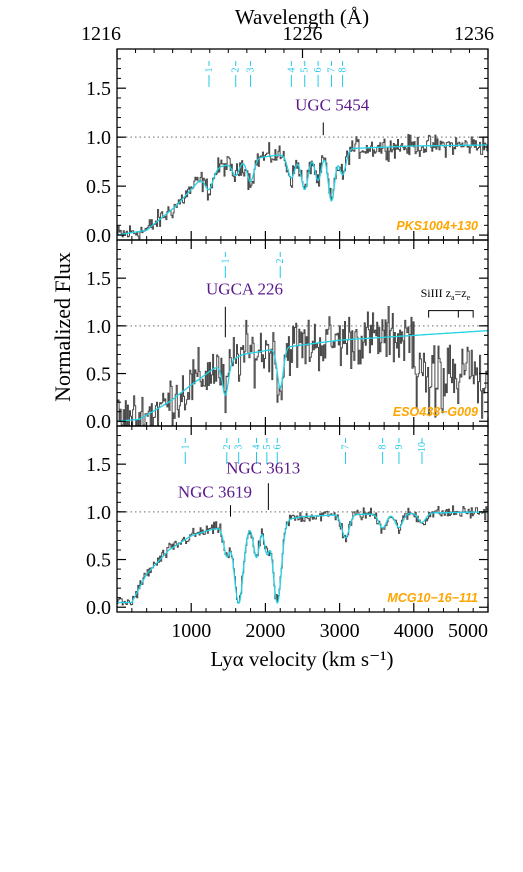  What do you see at coordinates (263, 468) in the screenshot?
I see `galaxy-name-label: NGC 3613` at bounding box center [263, 468].